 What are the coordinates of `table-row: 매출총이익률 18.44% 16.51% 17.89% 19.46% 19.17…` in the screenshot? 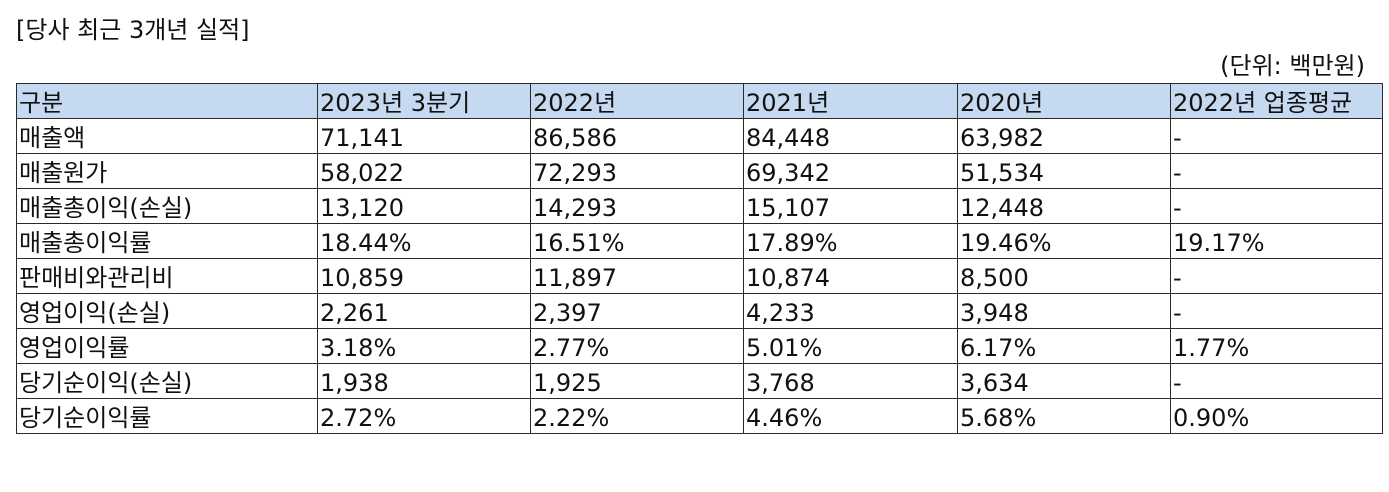 It's located at (699, 241).